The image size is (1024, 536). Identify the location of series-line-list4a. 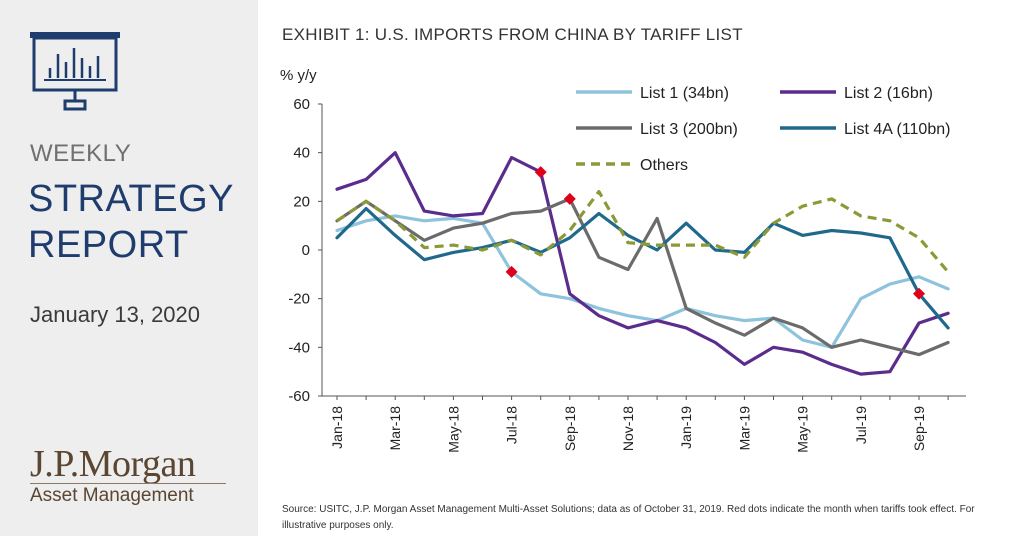
(642, 268).